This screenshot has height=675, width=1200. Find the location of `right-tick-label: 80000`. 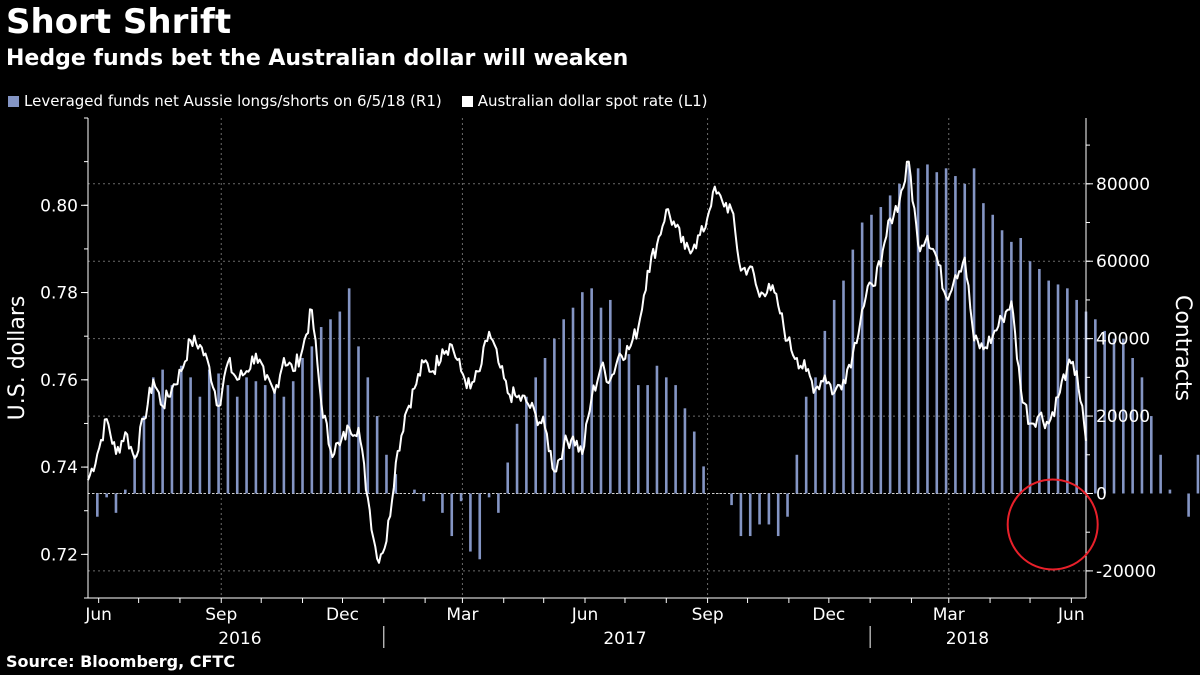

right-tick-label: 80000 is located at coordinates (1123, 185).